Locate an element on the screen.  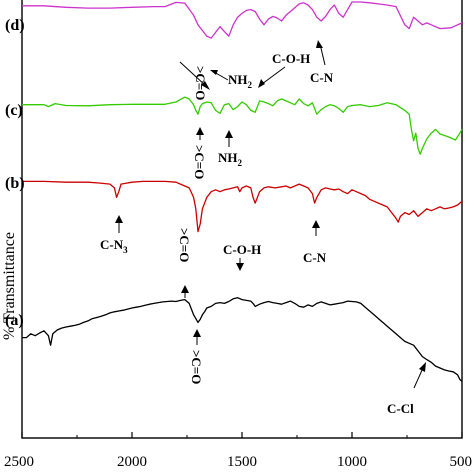
annotation-d-coh: C-O-H is located at coordinates (284, 69).